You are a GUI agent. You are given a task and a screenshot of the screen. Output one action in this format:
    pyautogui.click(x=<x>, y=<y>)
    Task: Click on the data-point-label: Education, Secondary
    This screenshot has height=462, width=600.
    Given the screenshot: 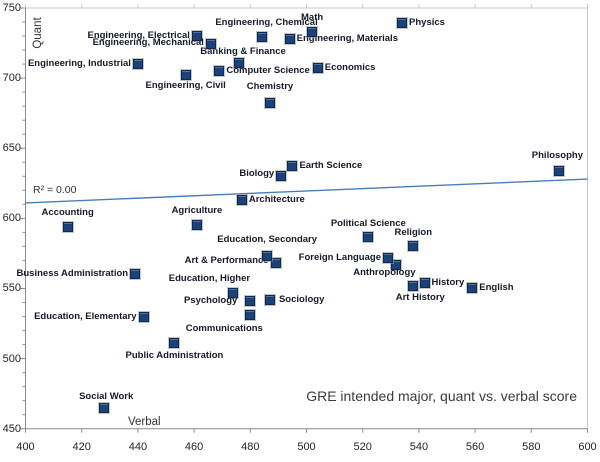 What is the action you would take?
    pyautogui.click(x=267, y=240)
    